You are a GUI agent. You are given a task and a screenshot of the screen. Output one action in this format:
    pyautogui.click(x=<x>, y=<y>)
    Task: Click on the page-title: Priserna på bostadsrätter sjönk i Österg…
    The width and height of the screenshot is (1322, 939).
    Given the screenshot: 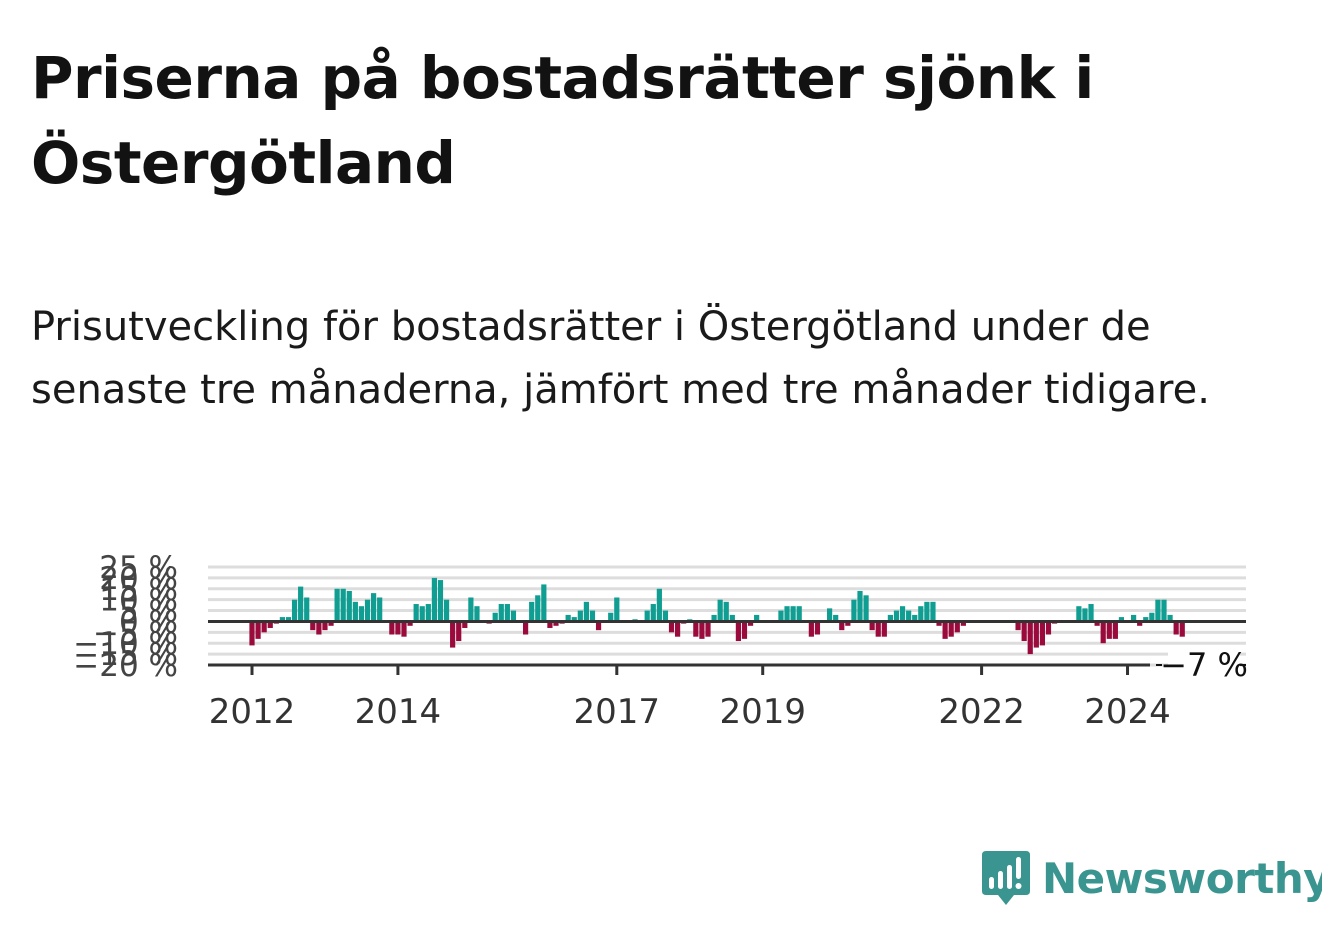 What is the action you would take?
    pyautogui.click(x=562, y=120)
    